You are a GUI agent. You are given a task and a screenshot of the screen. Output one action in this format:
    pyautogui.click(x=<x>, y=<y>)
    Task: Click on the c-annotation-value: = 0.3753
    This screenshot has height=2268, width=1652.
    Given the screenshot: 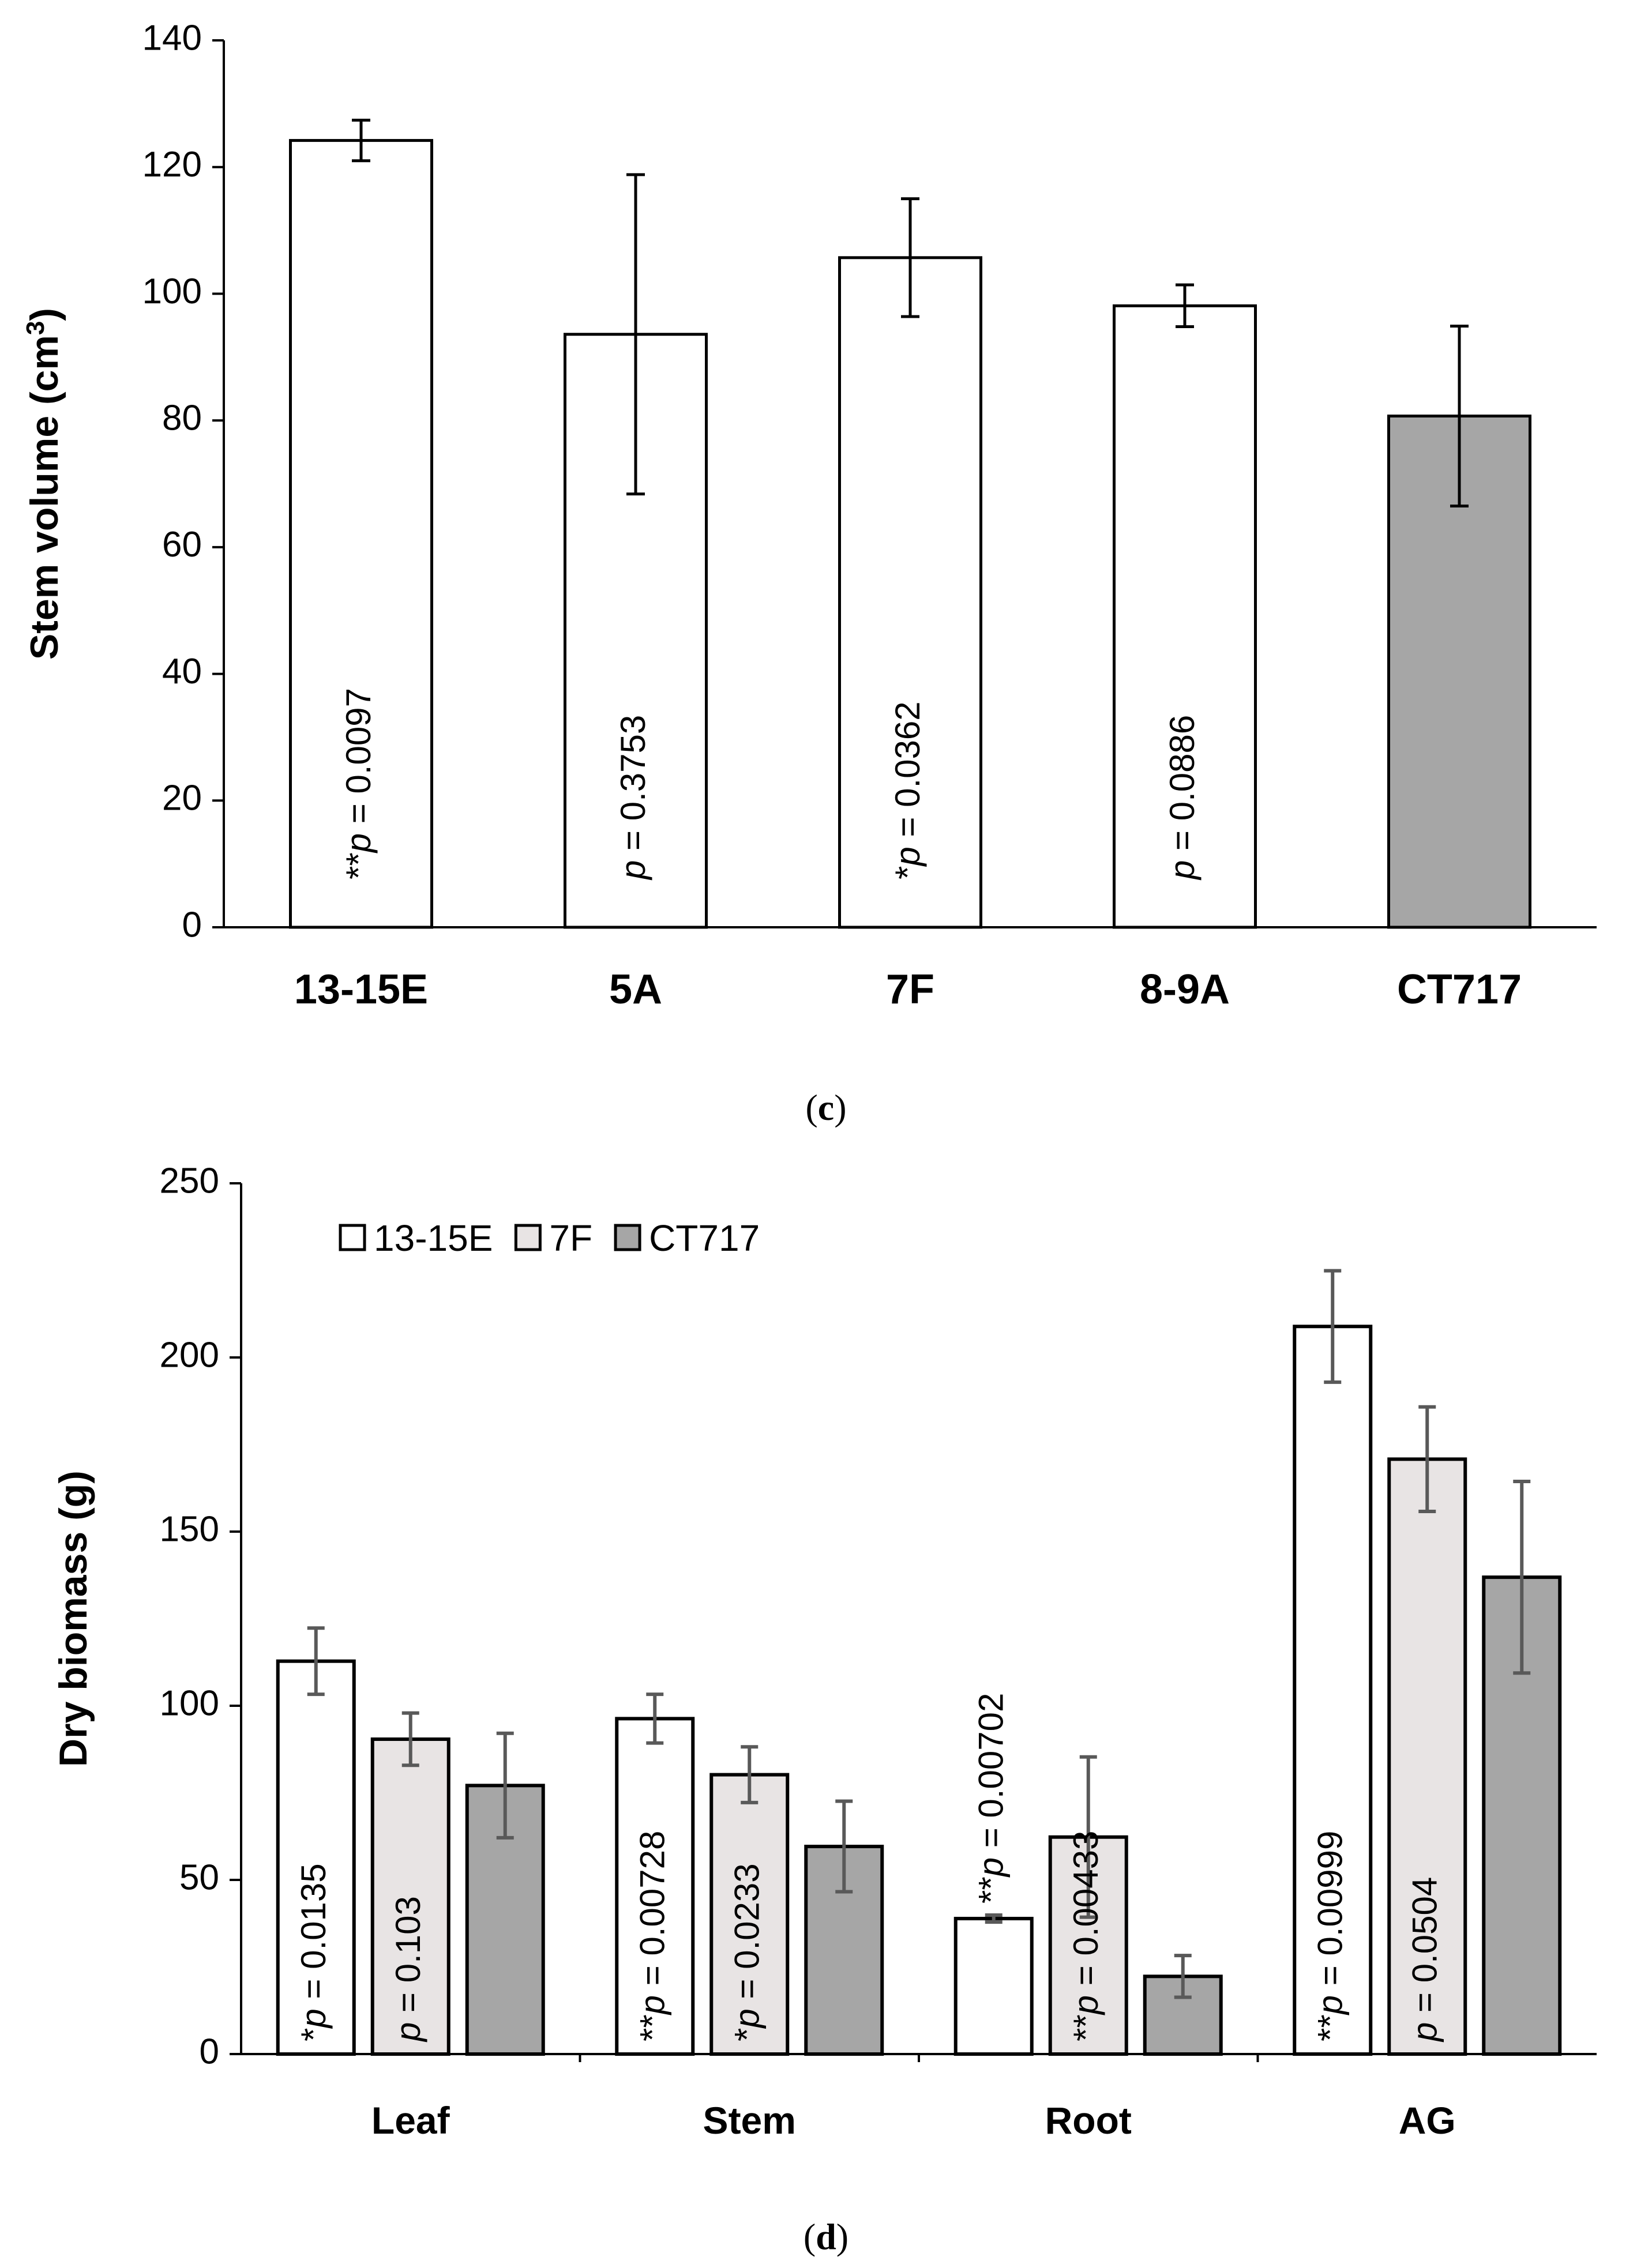 What is the action you would take?
    pyautogui.click(x=633, y=787)
    